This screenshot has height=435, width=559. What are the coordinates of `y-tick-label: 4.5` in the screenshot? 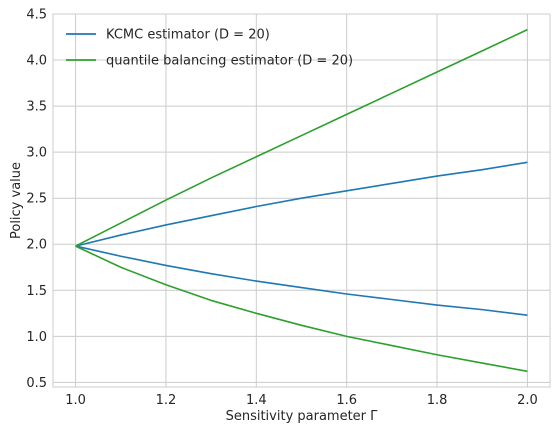 It's located at (36, 15).